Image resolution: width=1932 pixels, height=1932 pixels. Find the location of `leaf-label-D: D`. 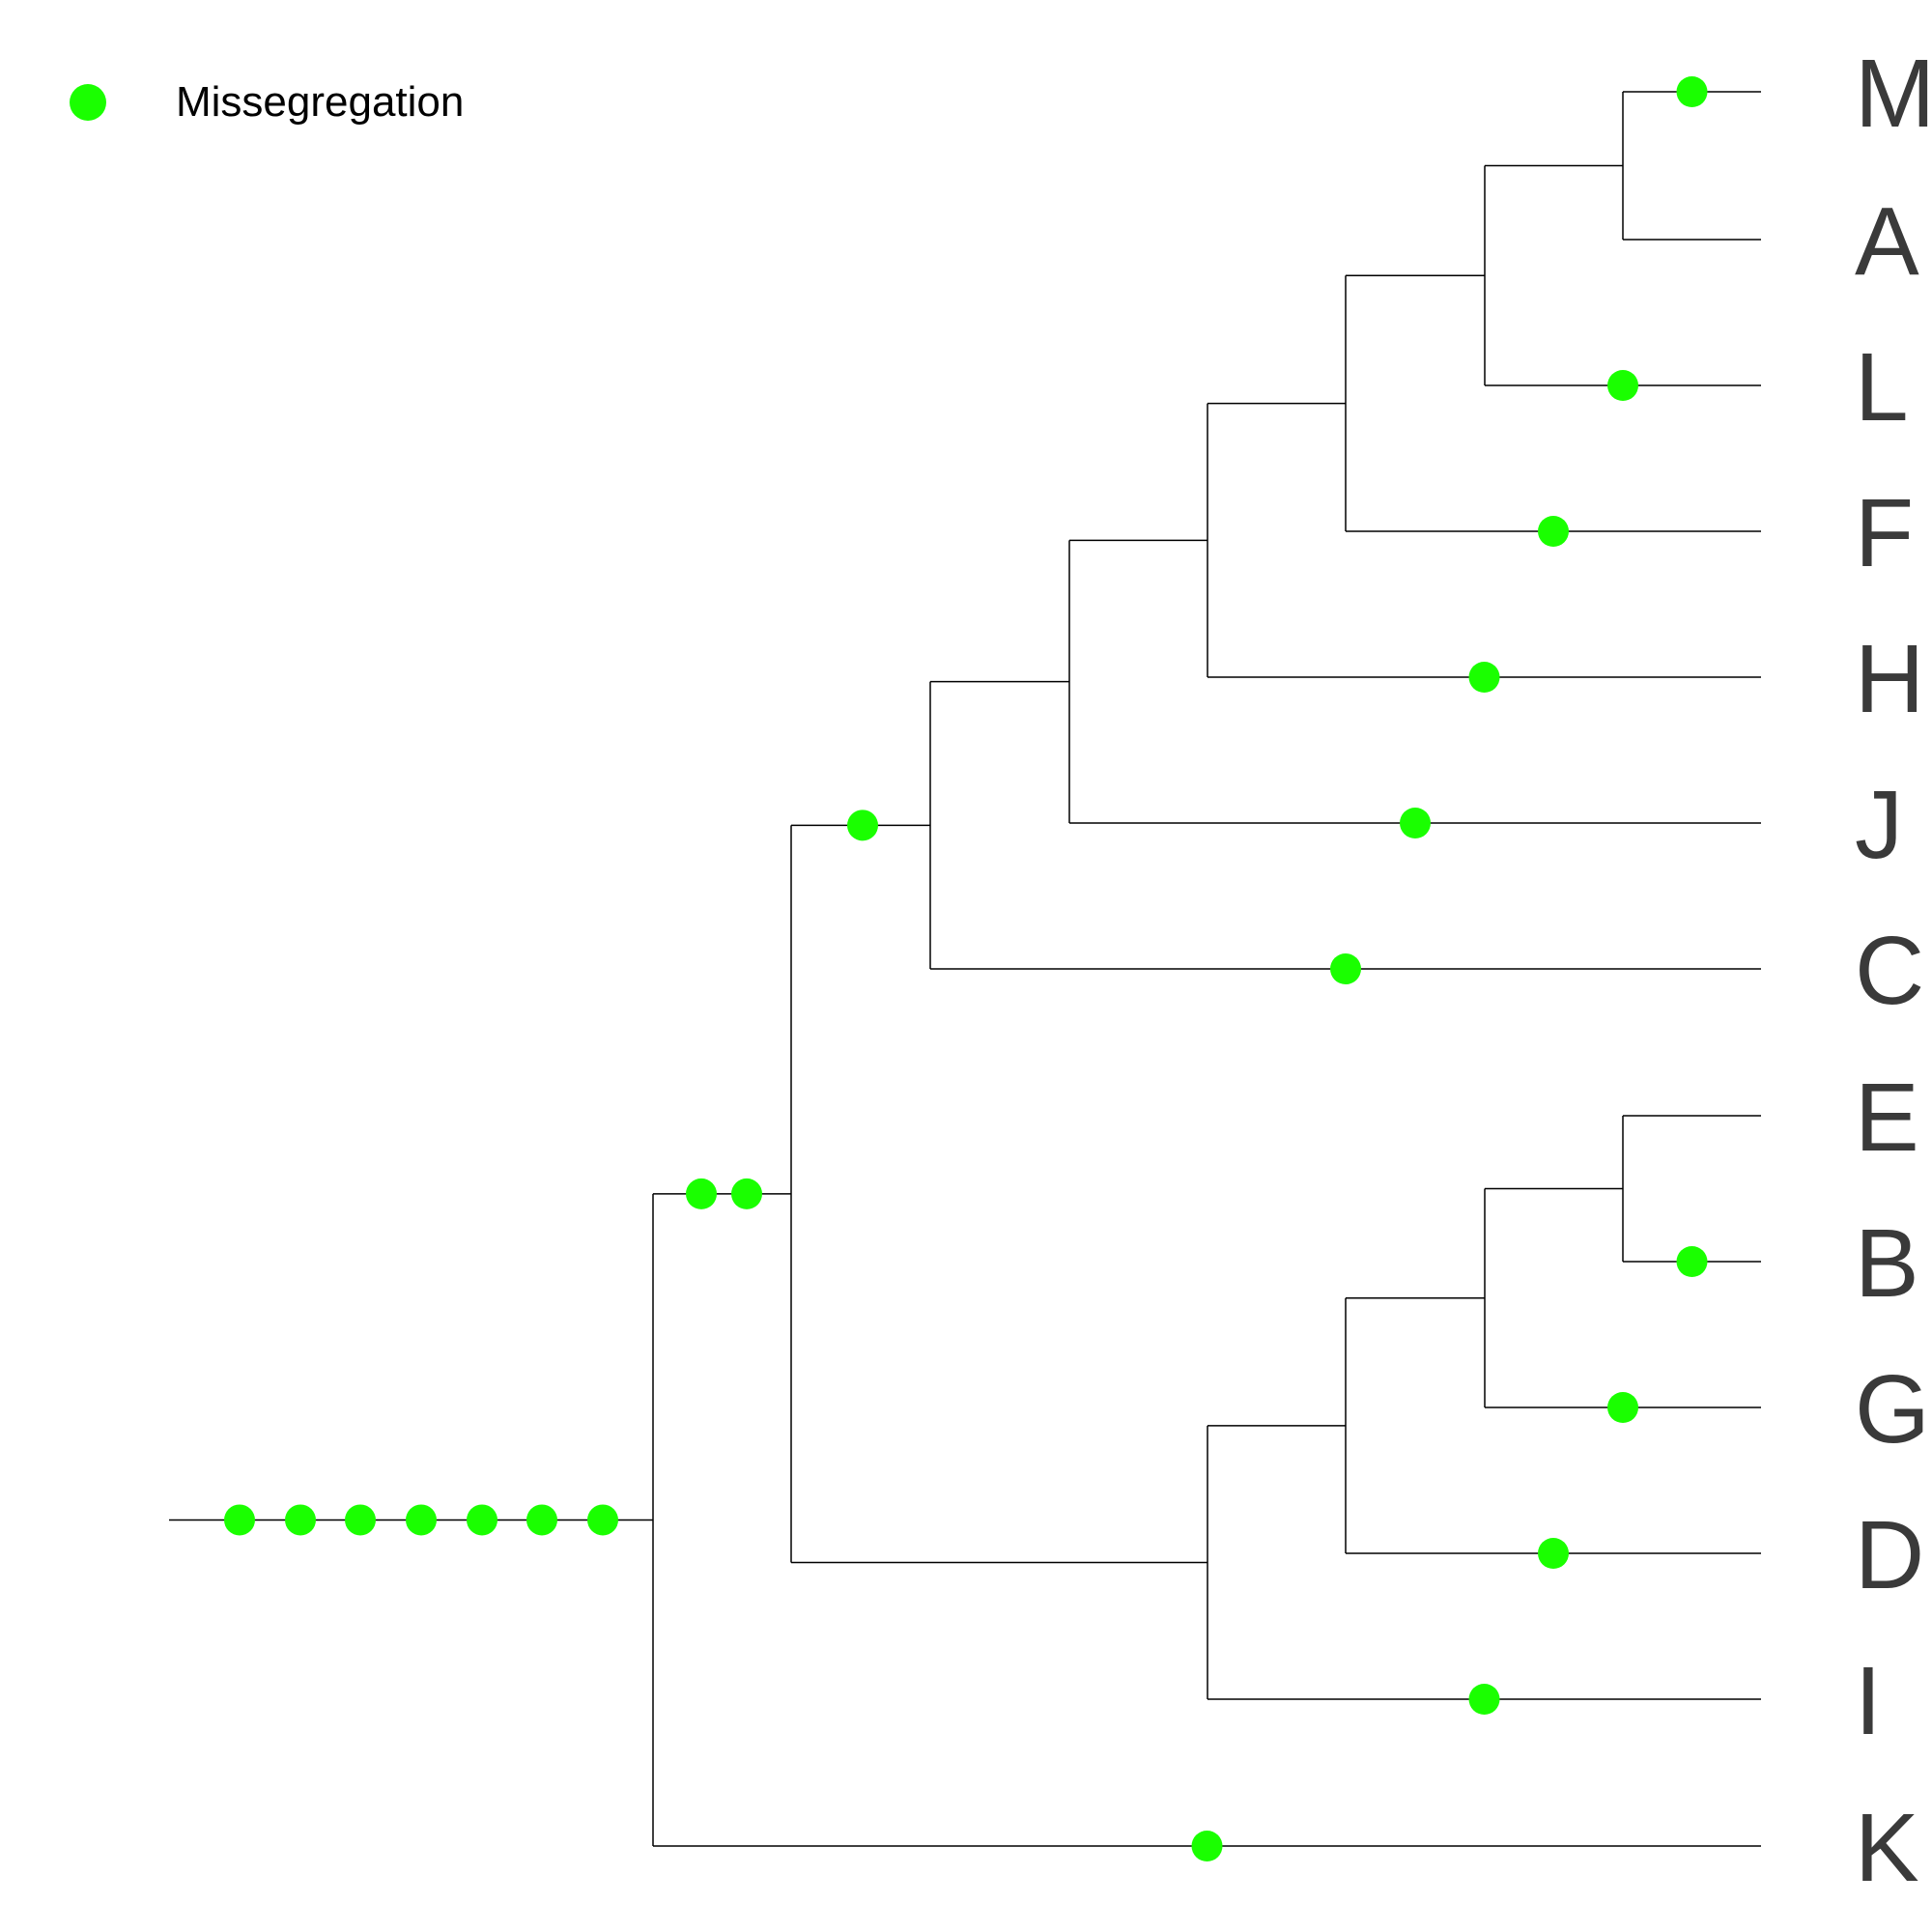

leaf-label-D: D is located at coordinates (1889, 1555).